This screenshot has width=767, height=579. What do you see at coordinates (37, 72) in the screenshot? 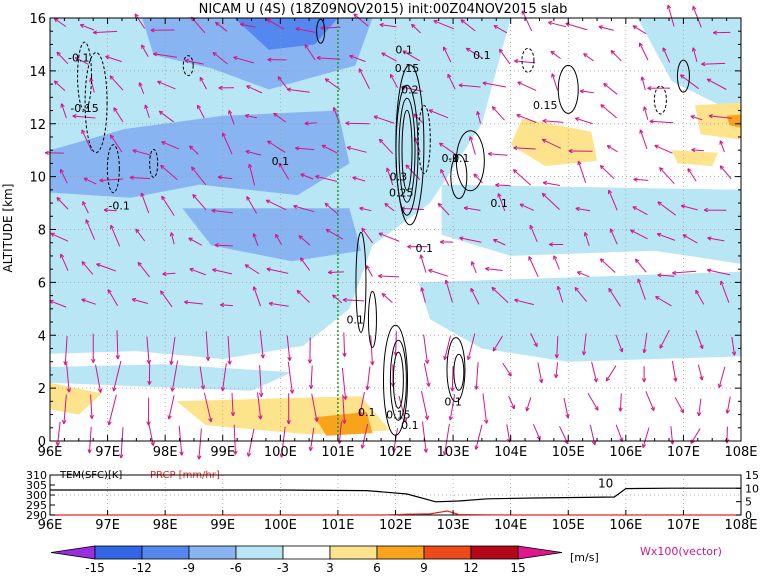
I see `y-tick-label: 14` at bounding box center [37, 72].